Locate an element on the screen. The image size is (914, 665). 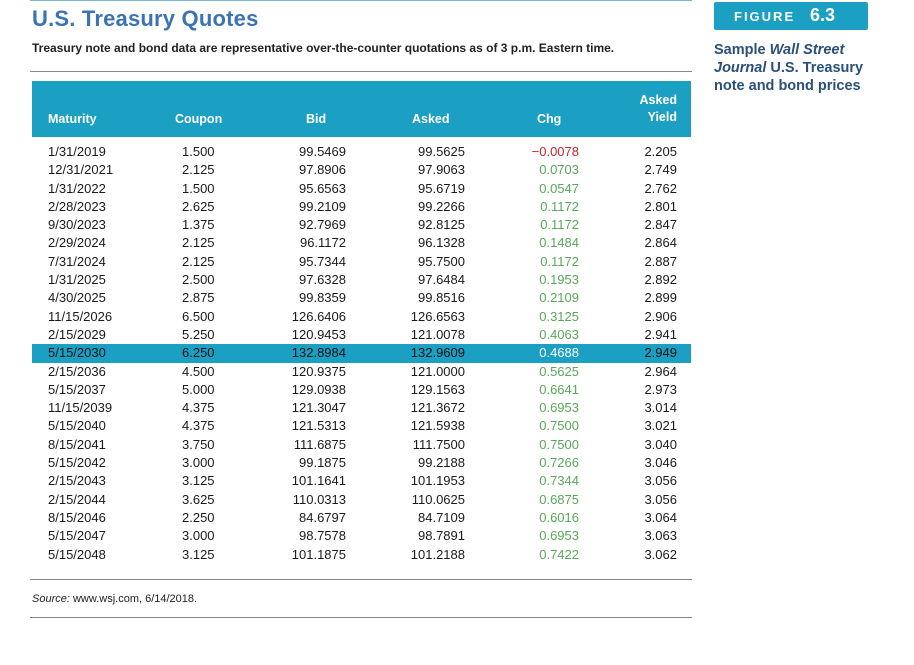
cell-asked-yield: 2.762 is located at coordinates (660, 188).